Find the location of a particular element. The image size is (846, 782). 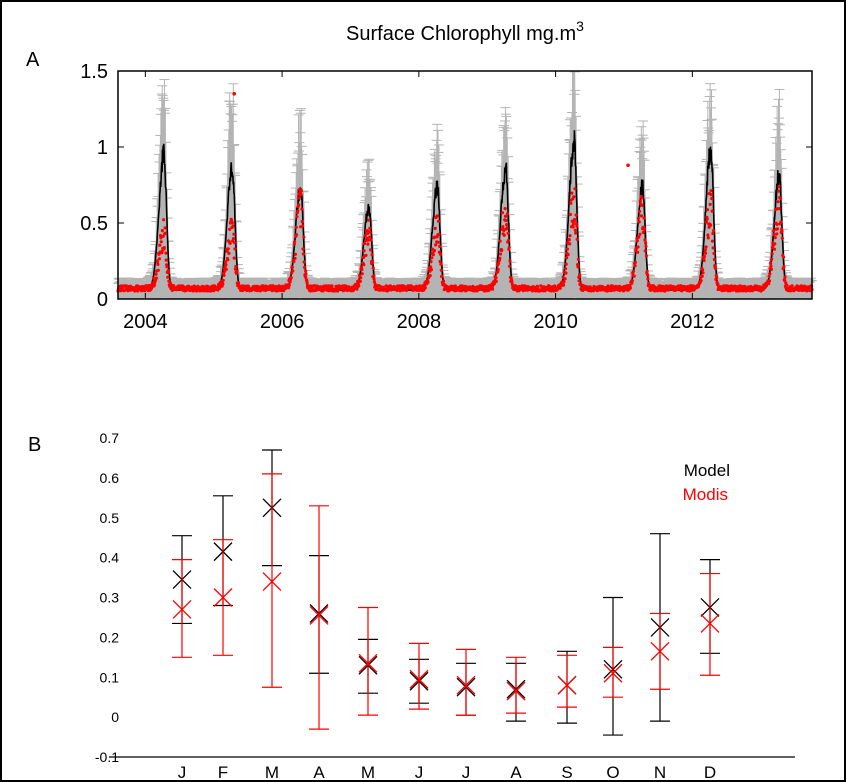

y-tick-label: 0.4 is located at coordinates (110, 558).